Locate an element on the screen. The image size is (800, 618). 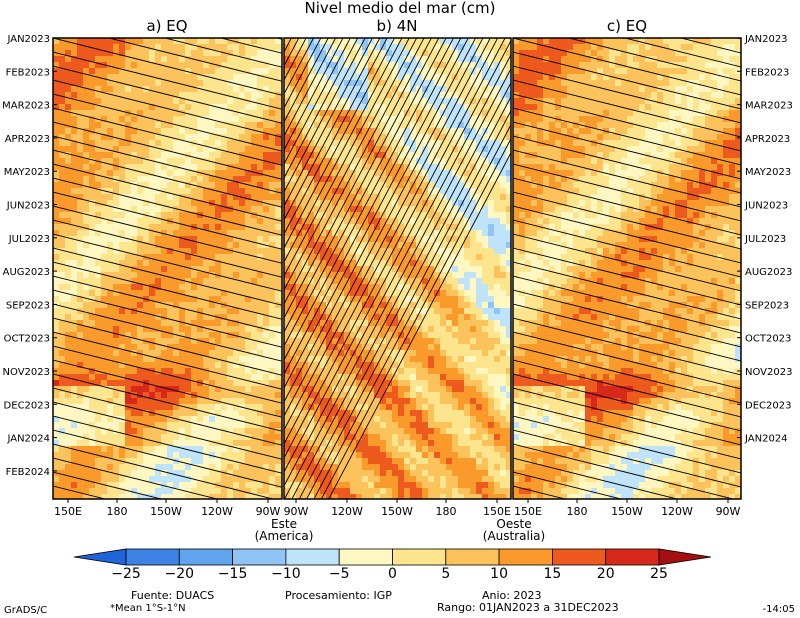
panel-title-a: a) EQ is located at coordinates (166, 26).